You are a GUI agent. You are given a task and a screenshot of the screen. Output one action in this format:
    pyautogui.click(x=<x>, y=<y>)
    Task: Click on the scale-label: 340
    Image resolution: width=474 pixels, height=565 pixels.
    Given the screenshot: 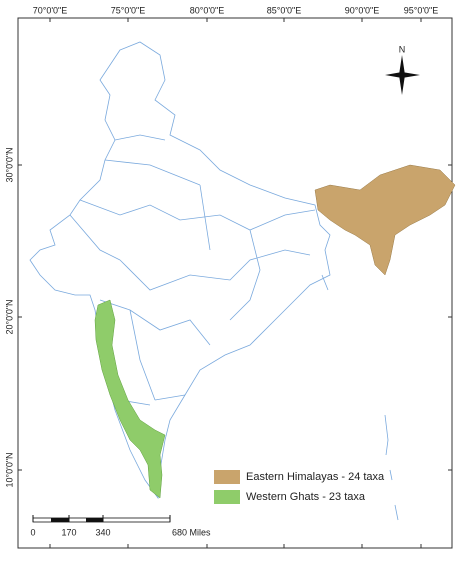 What is the action you would take?
    pyautogui.click(x=102, y=532)
    